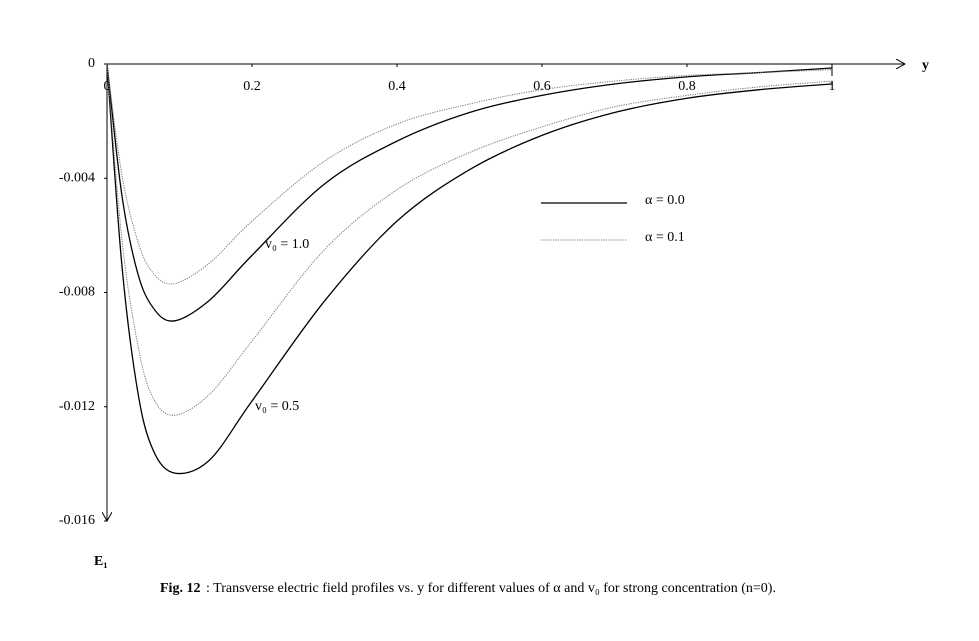 Image resolution: width=979 pixels, height=641 pixels. I want to click on y-axis-label: E₁, so click(101, 561).